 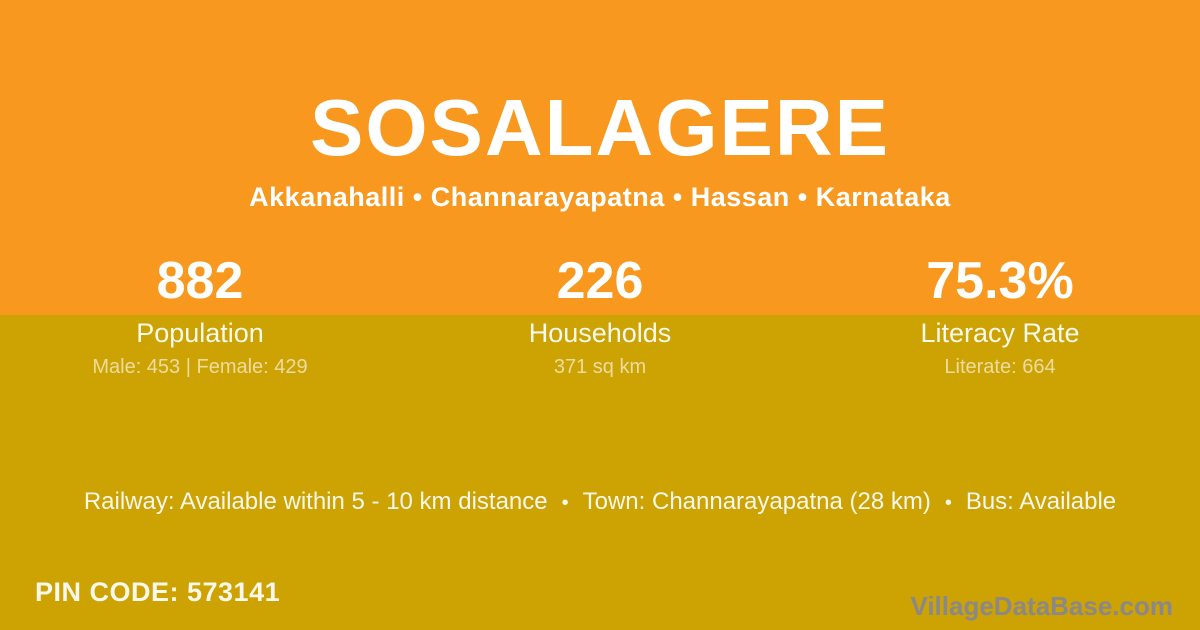 I want to click on population-detail: Male: 453 | Female: 429, so click(x=200, y=367).